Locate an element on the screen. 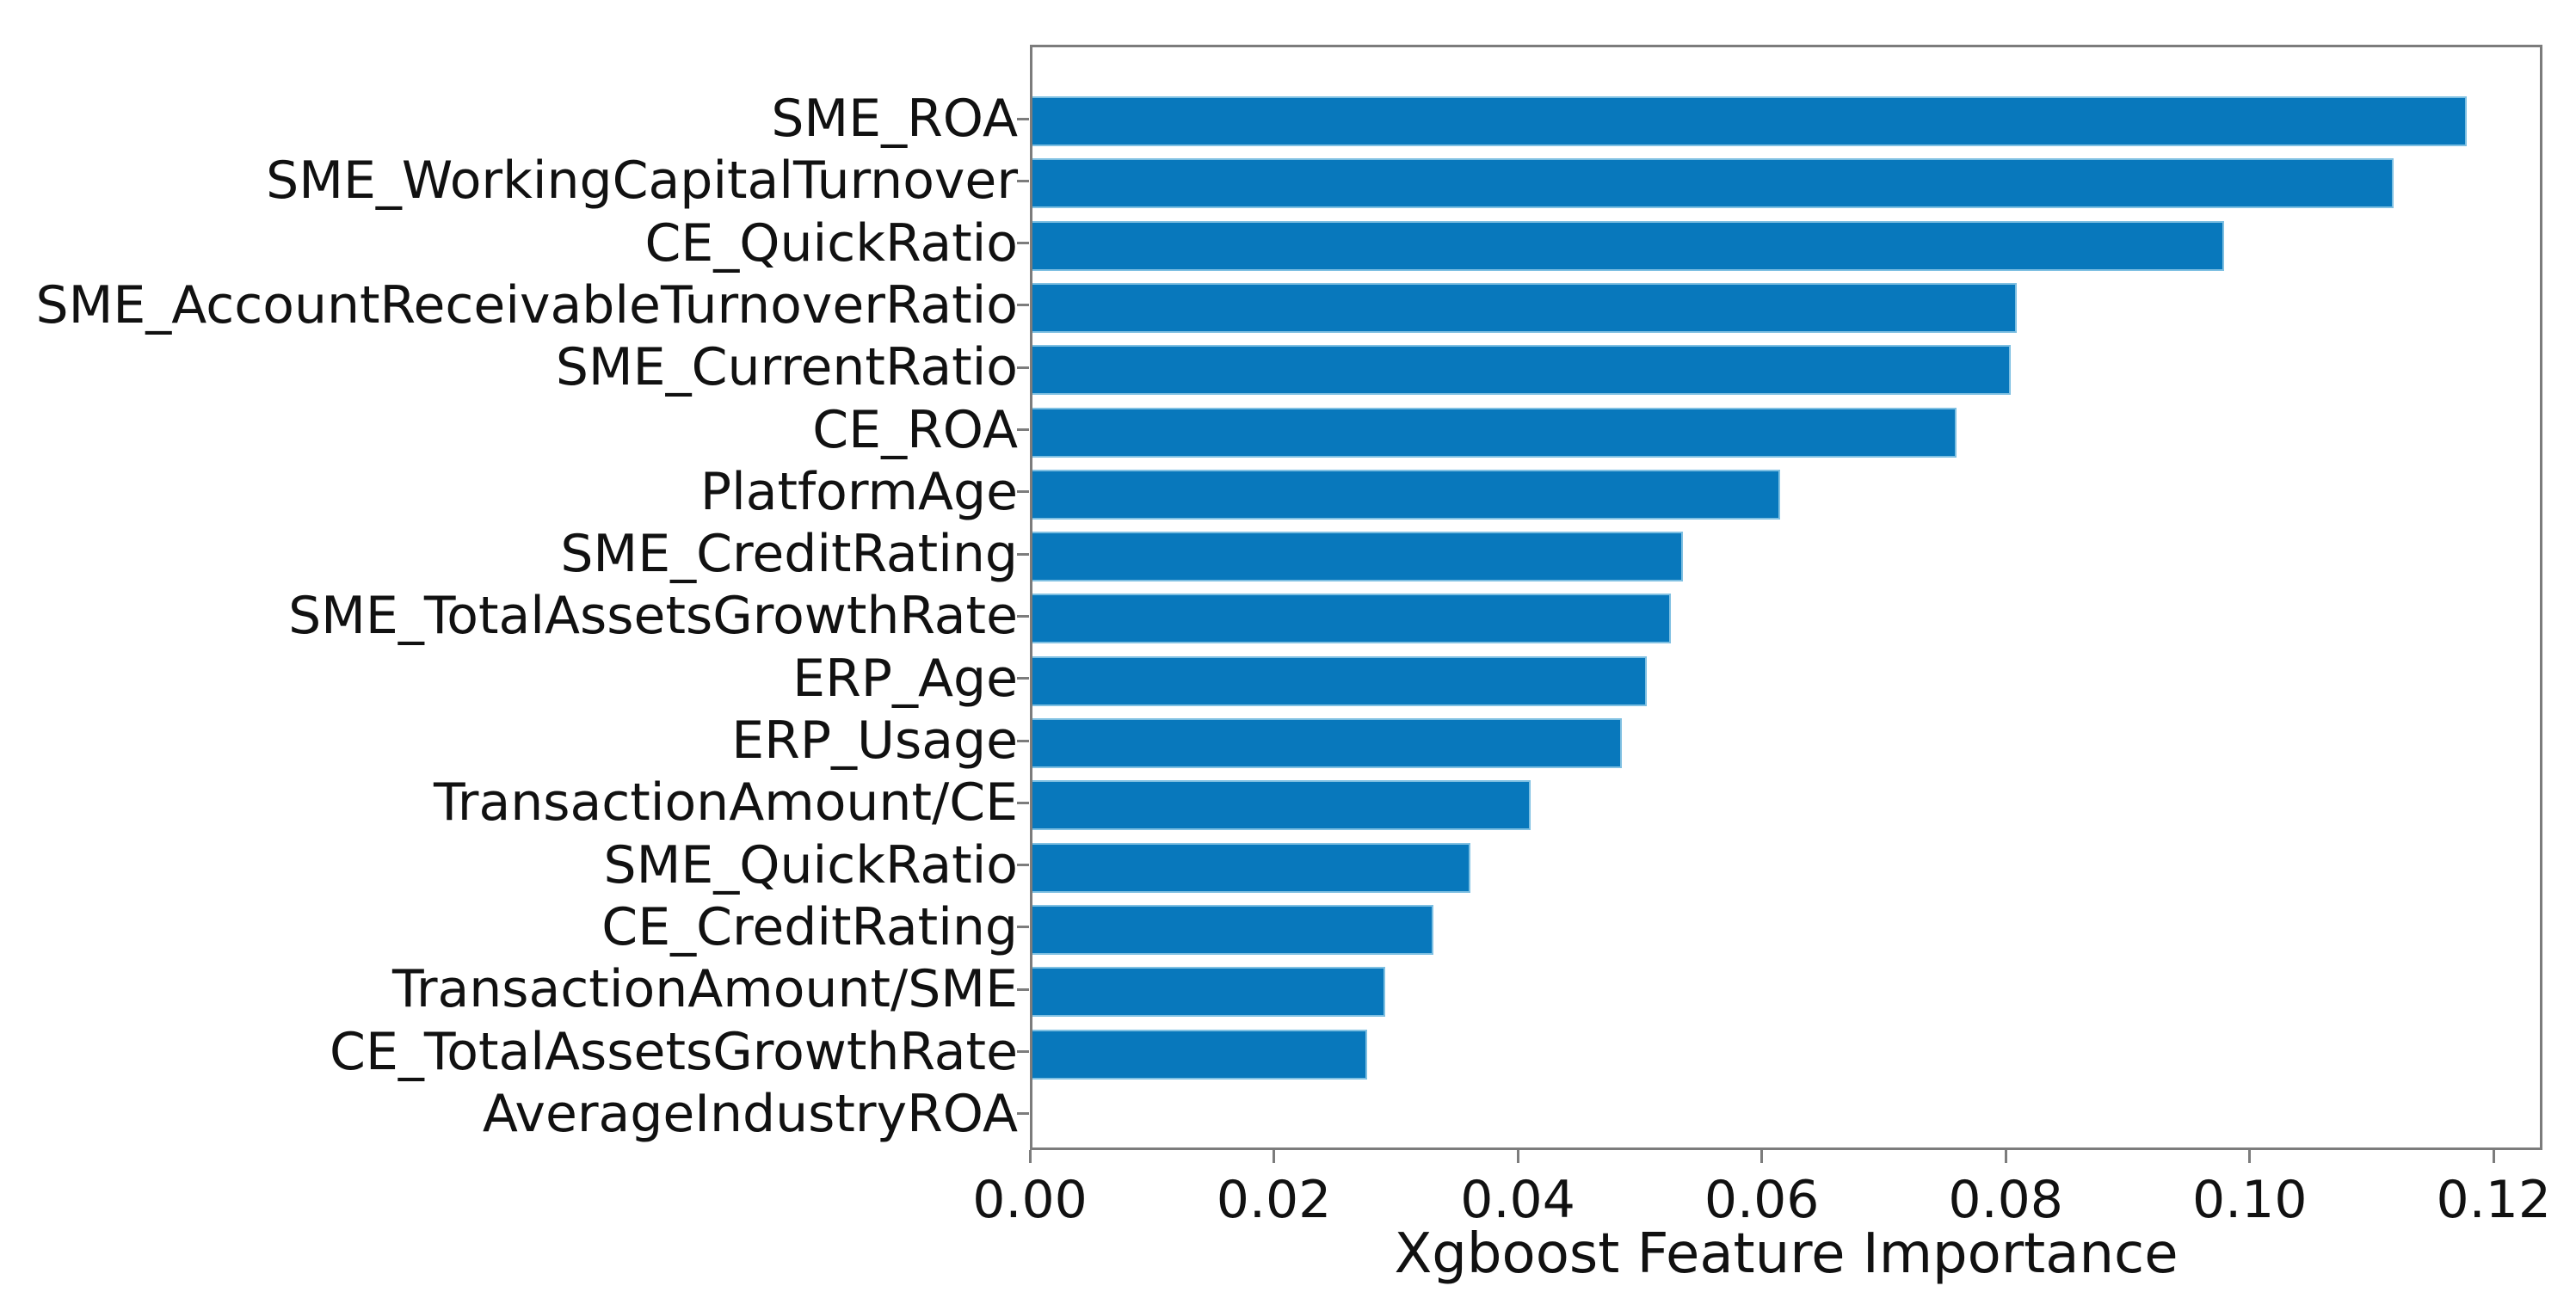 The image size is (2576, 1292). y-axis-label: SME_CurrentRatio is located at coordinates (786, 367).